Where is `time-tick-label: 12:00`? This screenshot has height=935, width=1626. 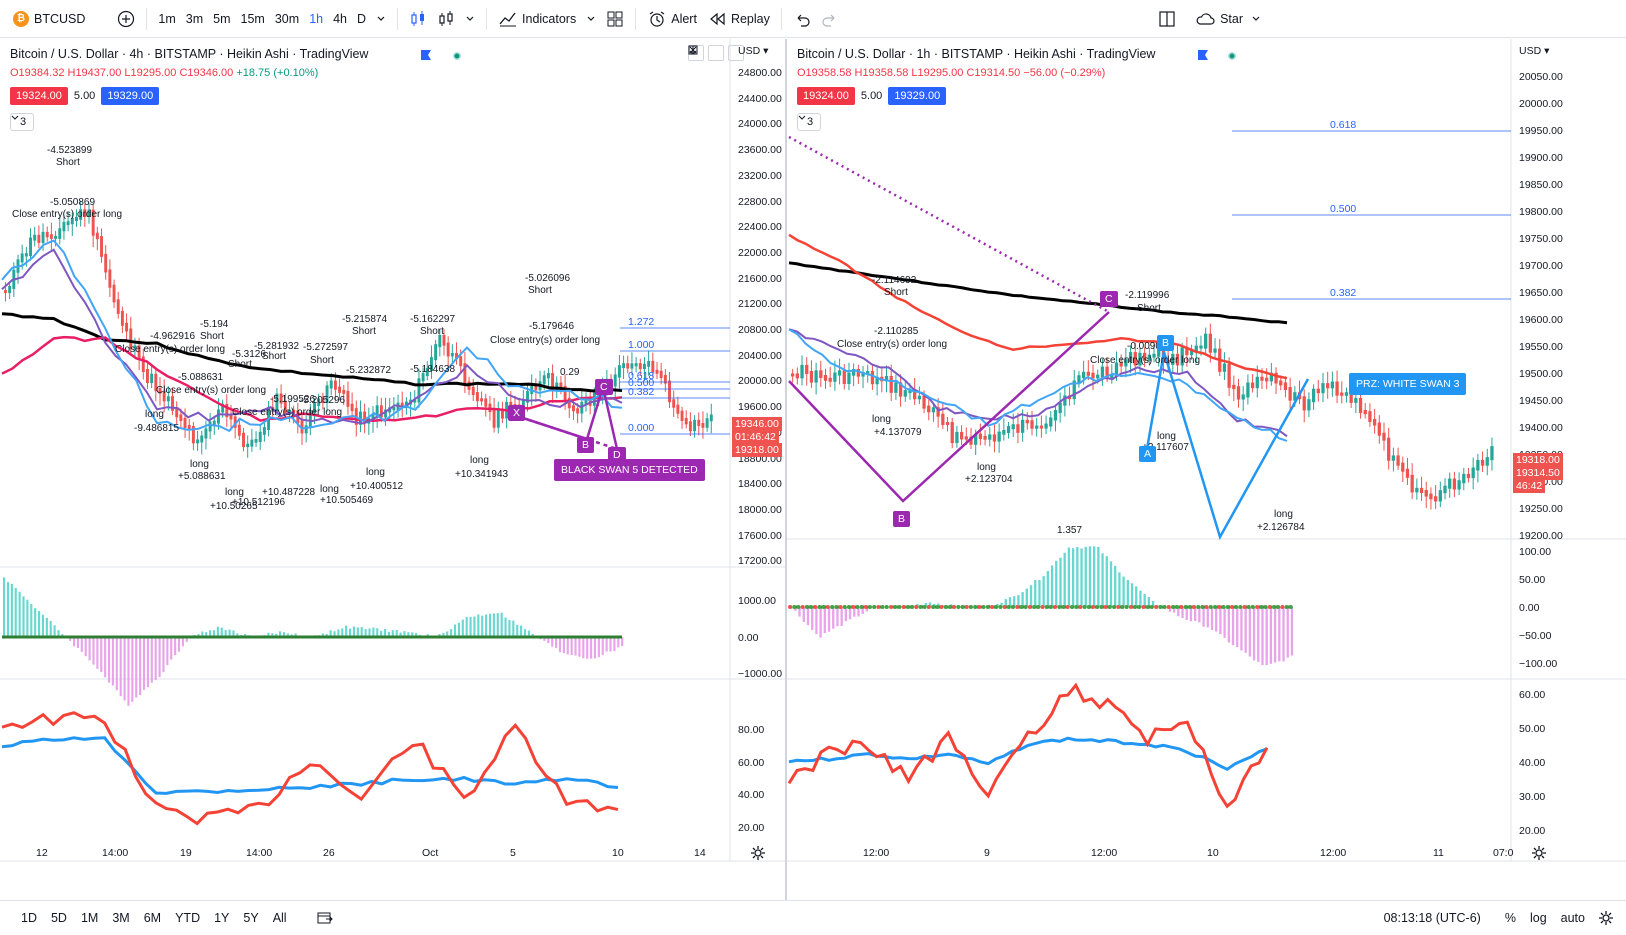
time-tick-label: 12:00 is located at coordinates (876, 853).